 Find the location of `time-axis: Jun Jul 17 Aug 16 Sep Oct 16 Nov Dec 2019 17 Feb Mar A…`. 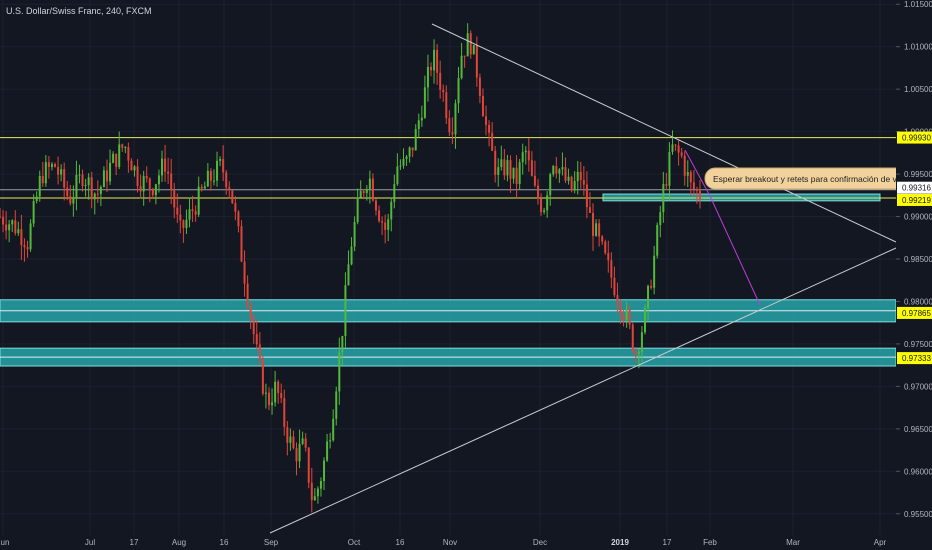

time-axis: Jun Jul 17 Aug 16 Sep Oct 16 Nov Dec 2019 17 Feb Mar A… is located at coordinates (443, 542).